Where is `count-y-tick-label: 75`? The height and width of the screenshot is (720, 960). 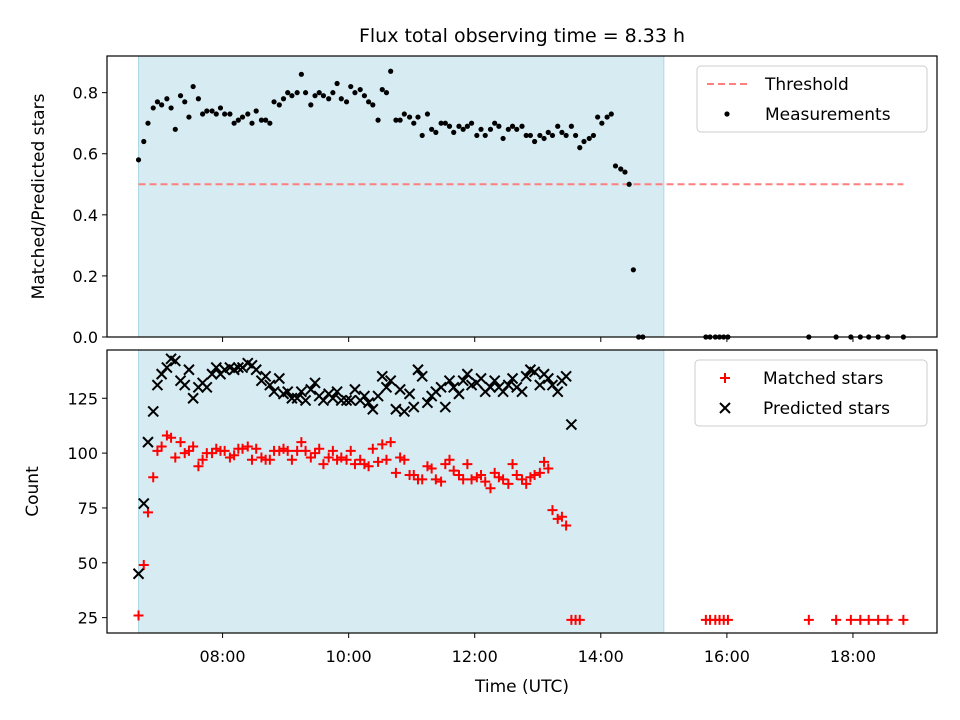
count-y-tick-label: 75 is located at coordinates (88, 508).